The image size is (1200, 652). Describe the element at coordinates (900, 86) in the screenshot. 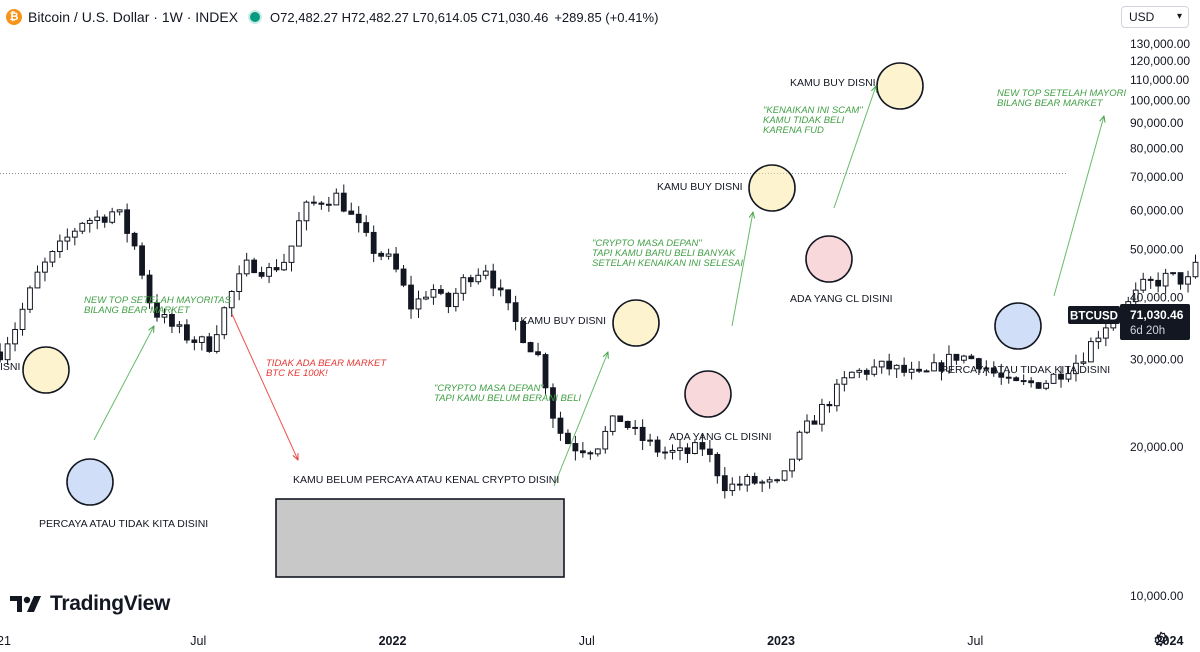

I see `buy-zone-circle` at that location.